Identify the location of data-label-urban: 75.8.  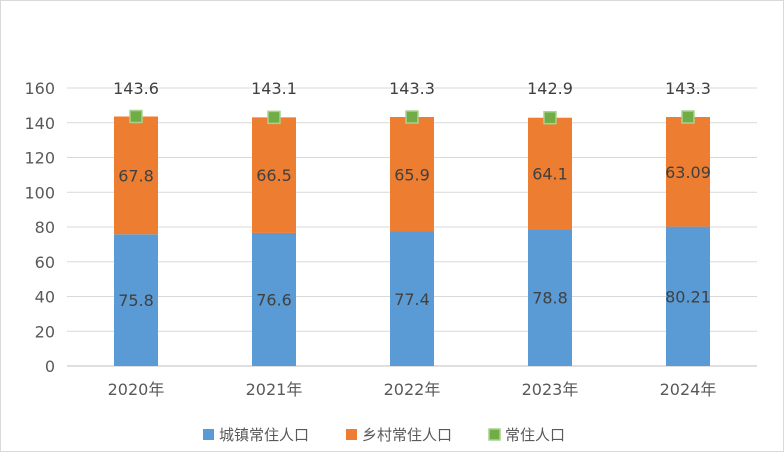
(136, 300).